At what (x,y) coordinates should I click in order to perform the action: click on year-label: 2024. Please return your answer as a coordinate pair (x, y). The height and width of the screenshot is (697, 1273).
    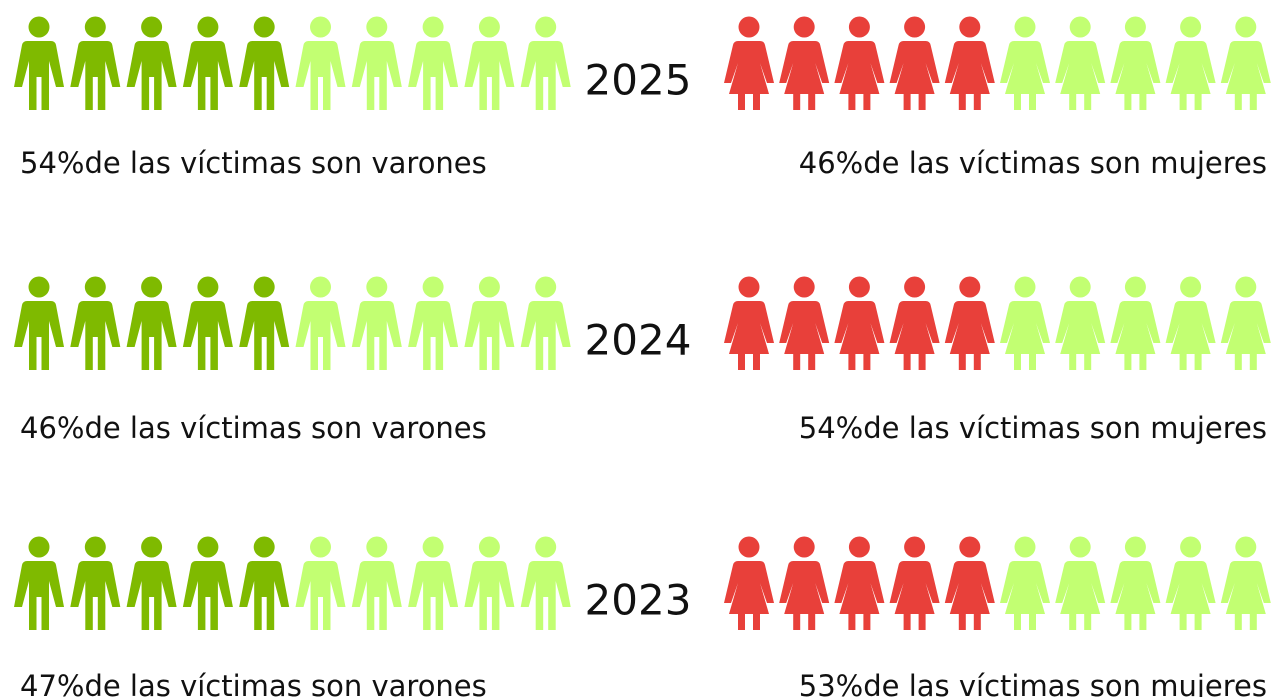
    Looking at the image, I should click on (638, 340).